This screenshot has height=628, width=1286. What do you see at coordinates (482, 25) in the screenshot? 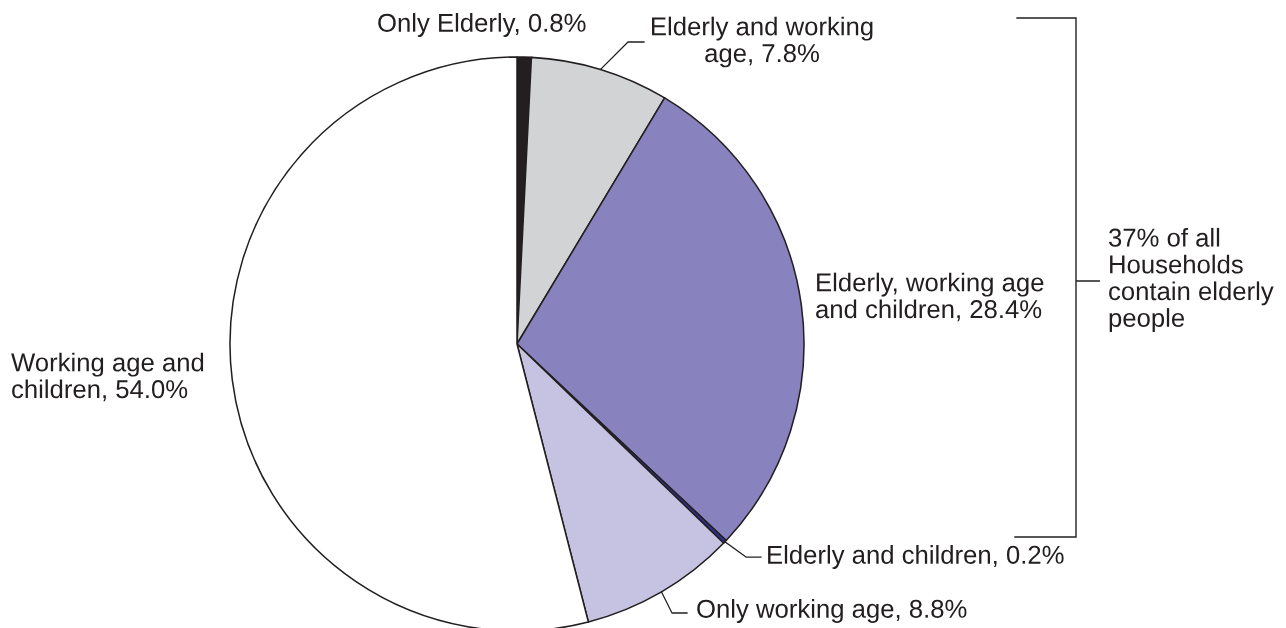
I see `slice-label: Only Elderly, 0.8%` at bounding box center [482, 25].